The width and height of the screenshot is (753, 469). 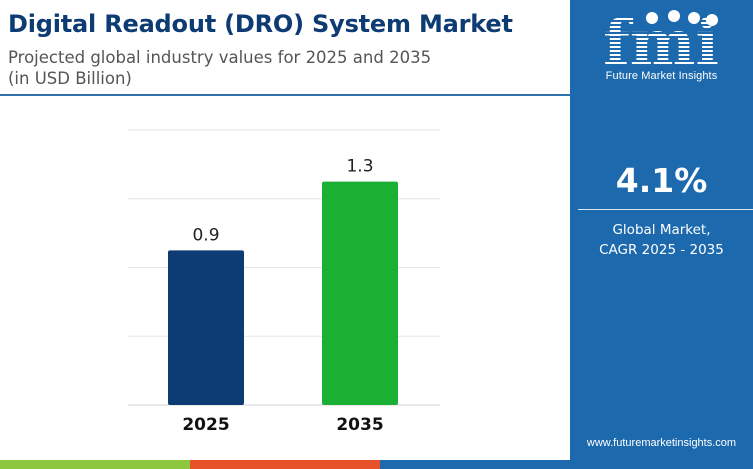 I want to click on cagr-value: 4.1%, so click(x=661, y=180).